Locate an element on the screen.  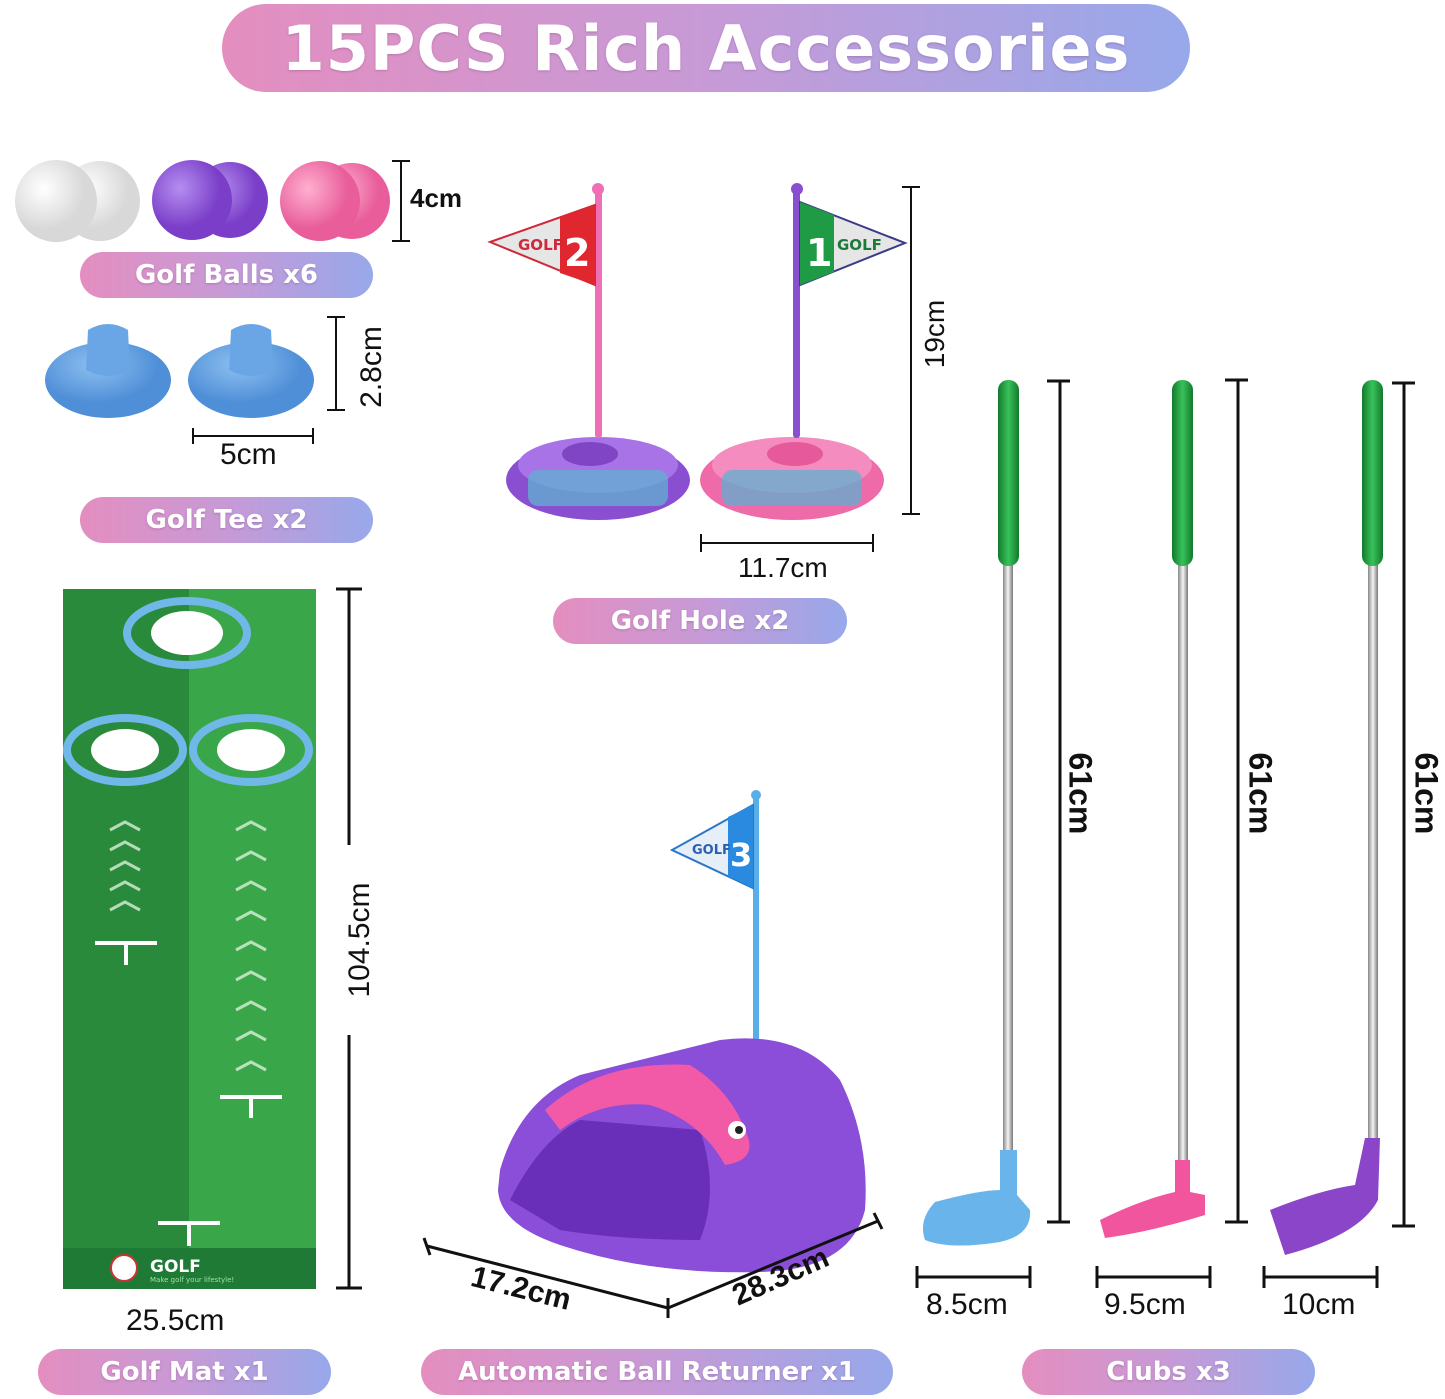
golf-balls is located at coordinates (202, 201).